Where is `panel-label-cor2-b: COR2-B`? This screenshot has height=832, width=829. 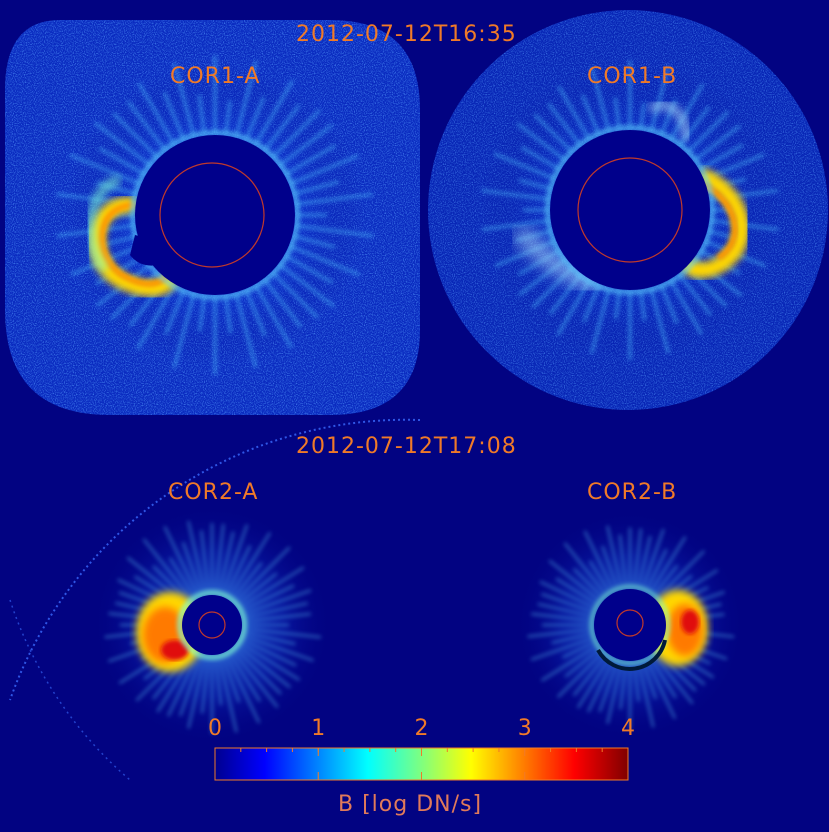 panel-label-cor2-b: COR2-B is located at coordinates (632, 492).